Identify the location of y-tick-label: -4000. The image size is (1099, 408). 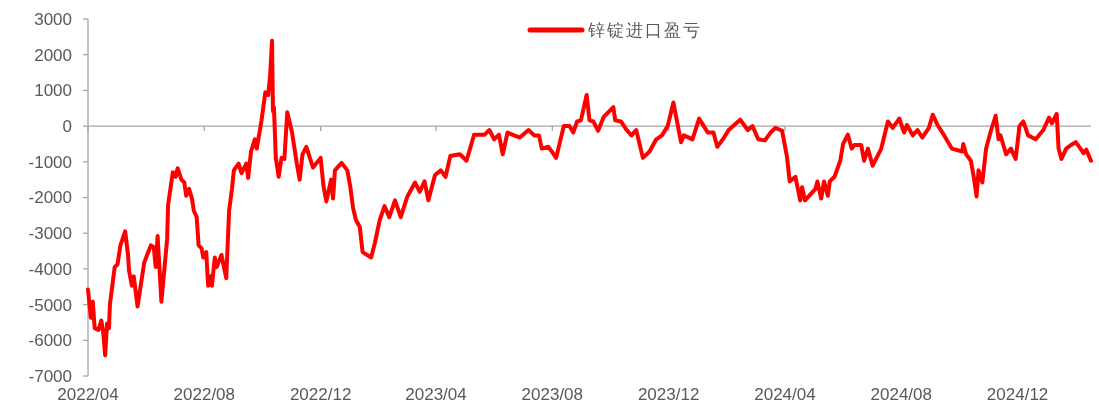
(50, 269).